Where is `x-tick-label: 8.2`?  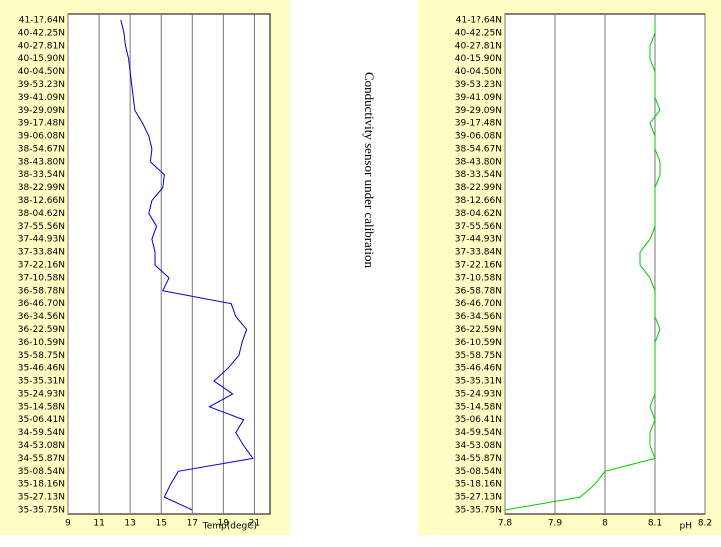
x-tick-label: 8.2 is located at coordinates (705, 524).